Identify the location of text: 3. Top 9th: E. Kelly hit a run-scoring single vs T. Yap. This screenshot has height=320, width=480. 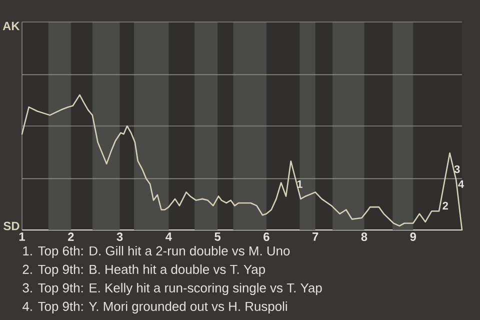
(172, 289).